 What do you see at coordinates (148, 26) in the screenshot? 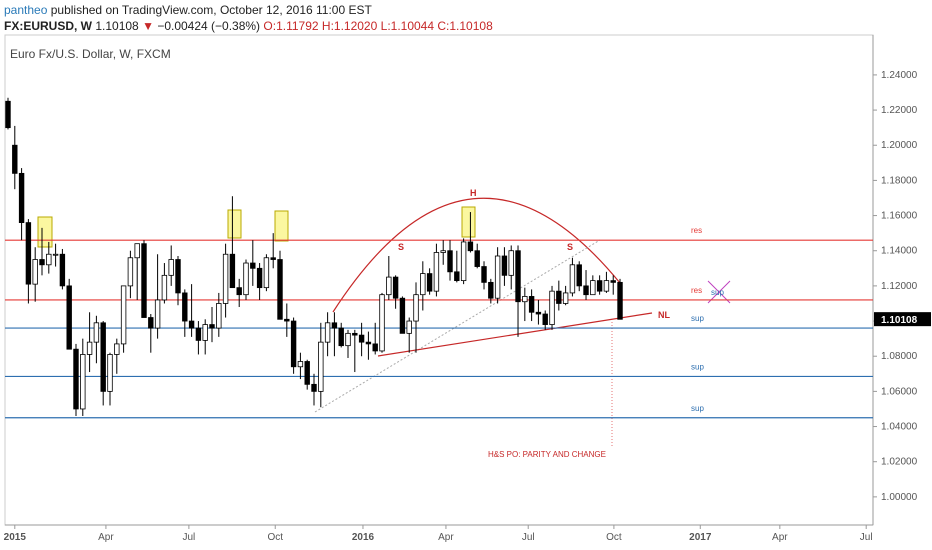
I see `arrow: ▼` at bounding box center [148, 26].